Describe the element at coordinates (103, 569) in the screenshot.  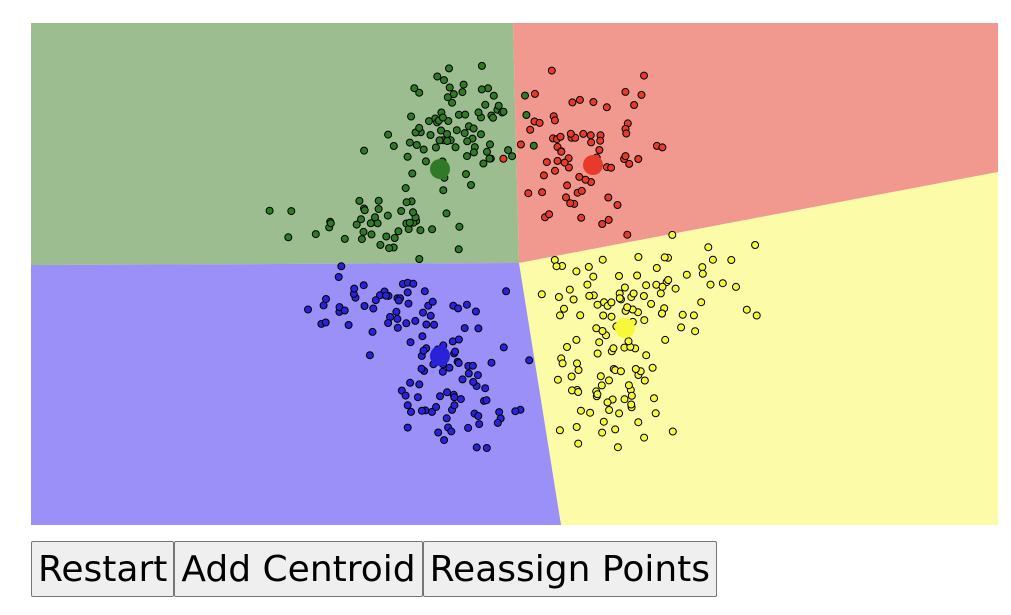
I see `restart-button: Restart` at that location.